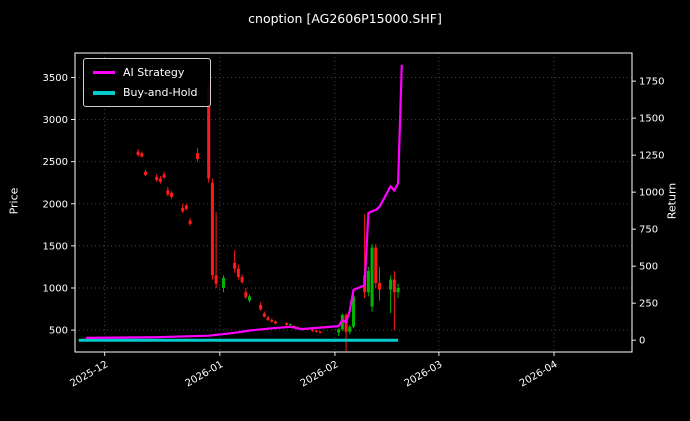  What do you see at coordinates (55, 288) in the screenshot?
I see `y-tick-label-left: 1000` at bounding box center [55, 288].